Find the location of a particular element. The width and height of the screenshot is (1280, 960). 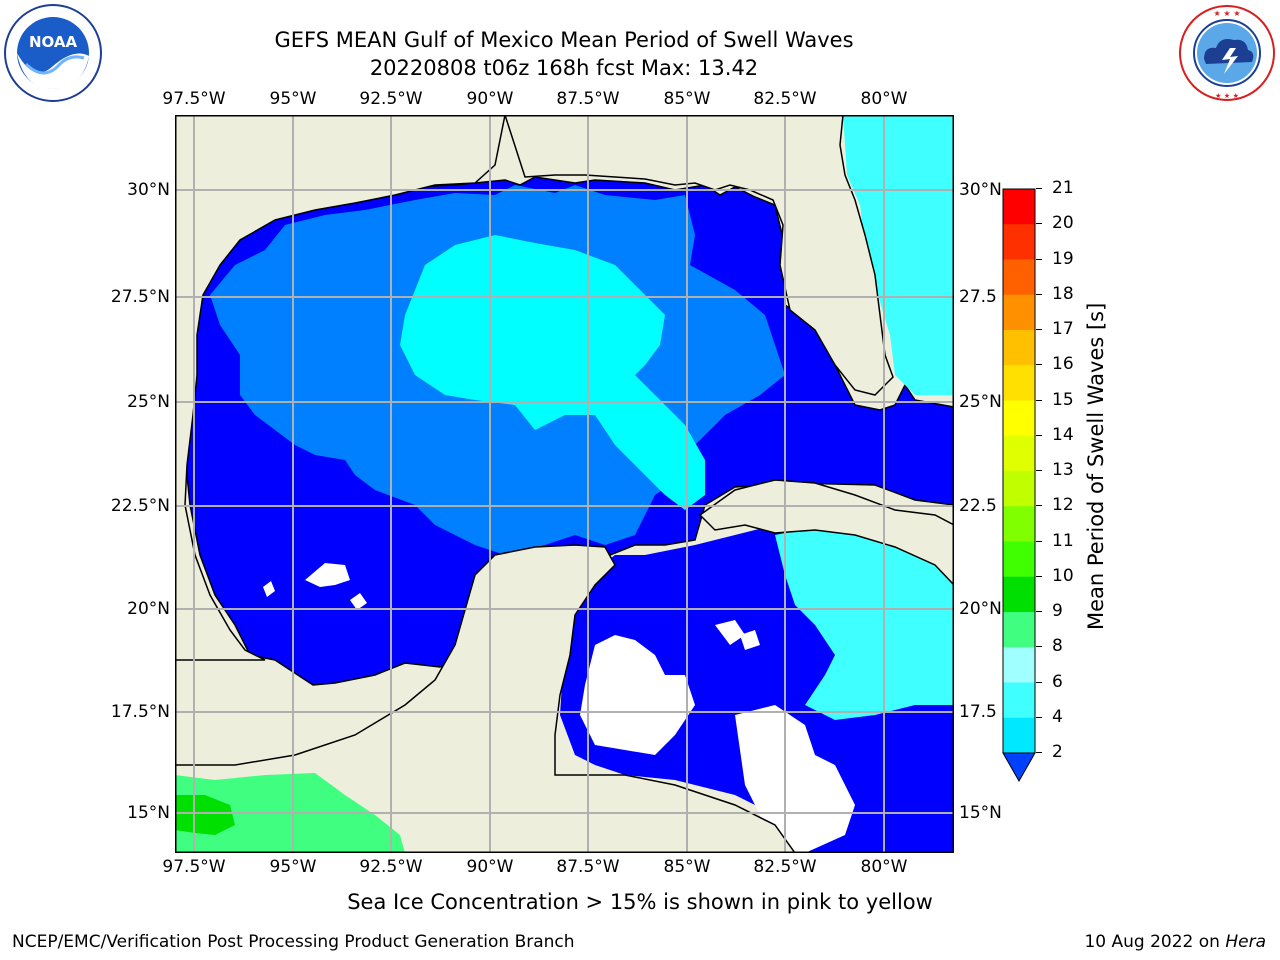

us-gulf-coast is located at coordinates (698, 255).